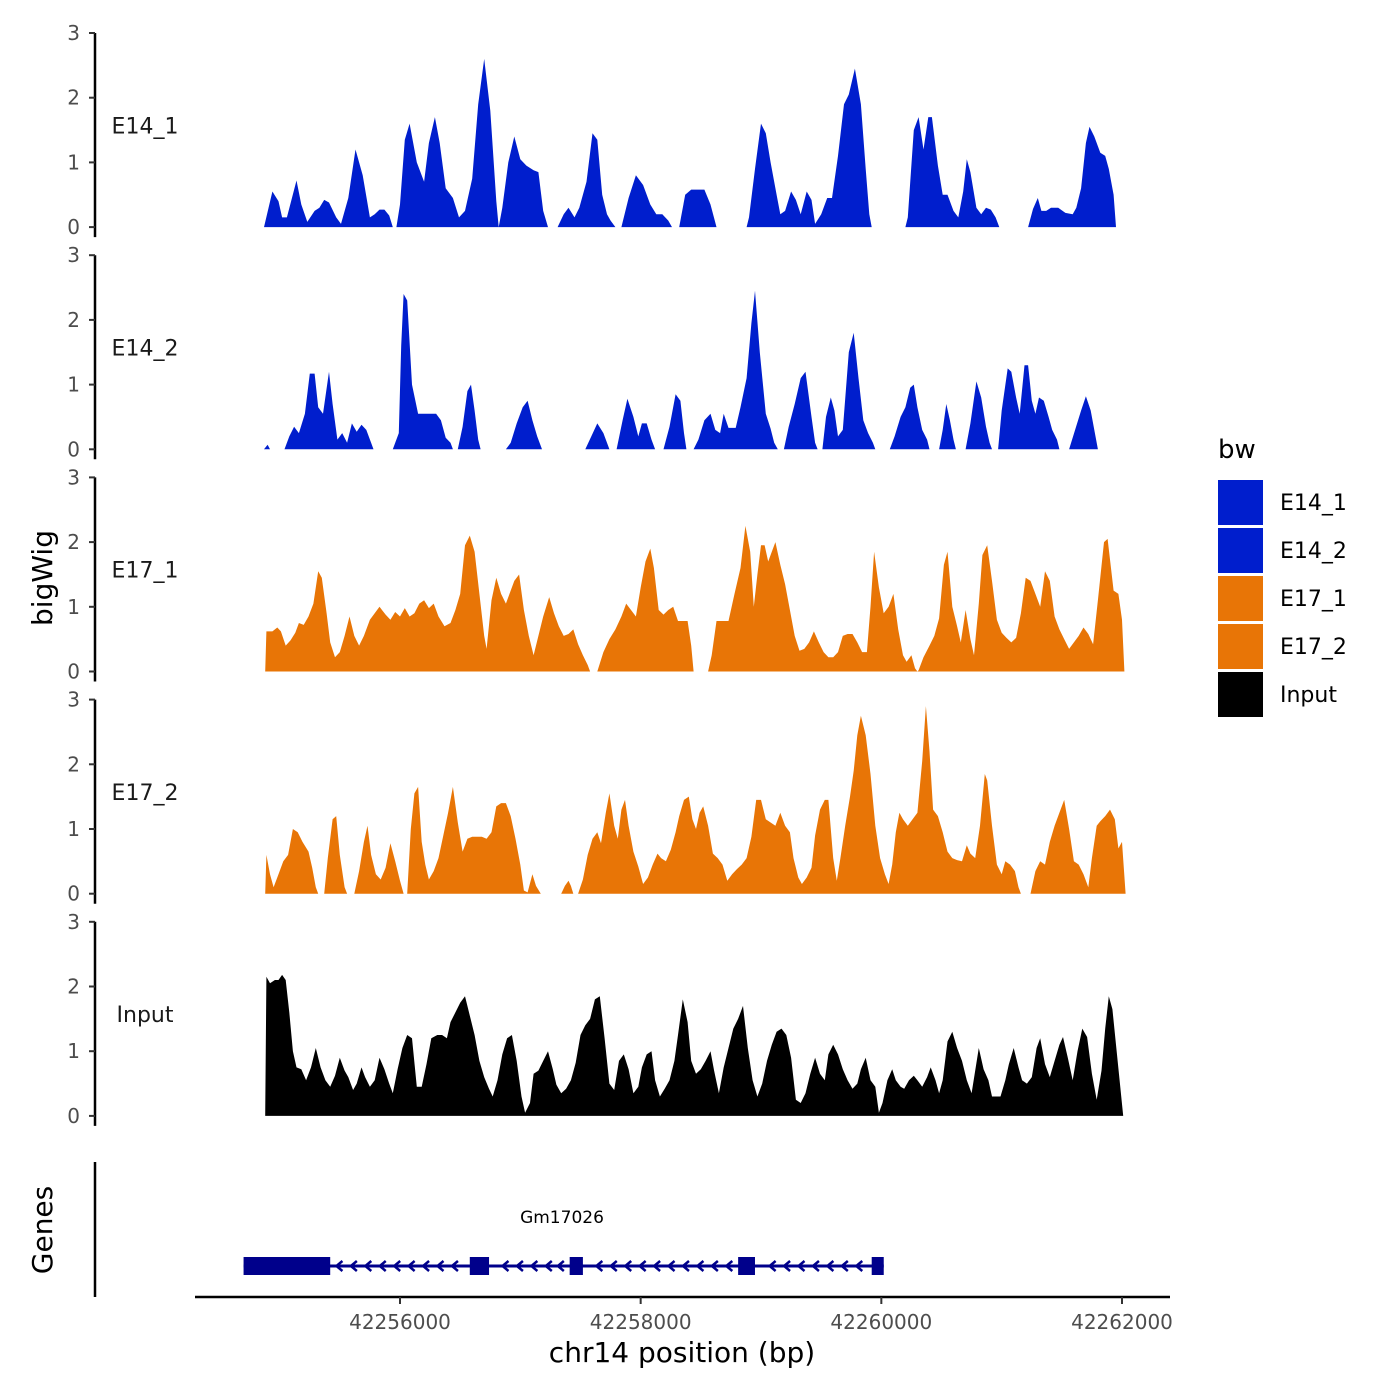  I want to click on gene-name-label: Gm17026, so click(562, 1218).